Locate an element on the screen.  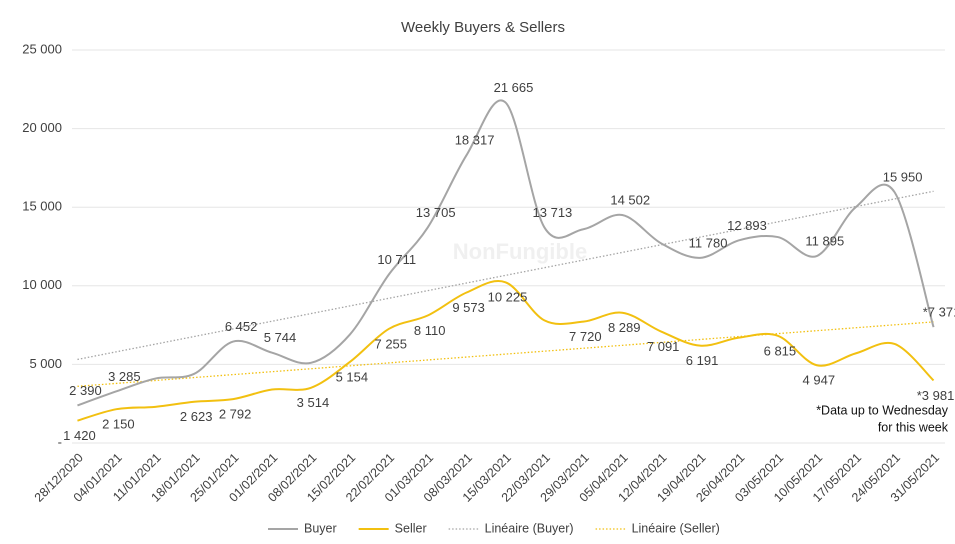
legend-label: Buyer is located at coordinates (320, 528).